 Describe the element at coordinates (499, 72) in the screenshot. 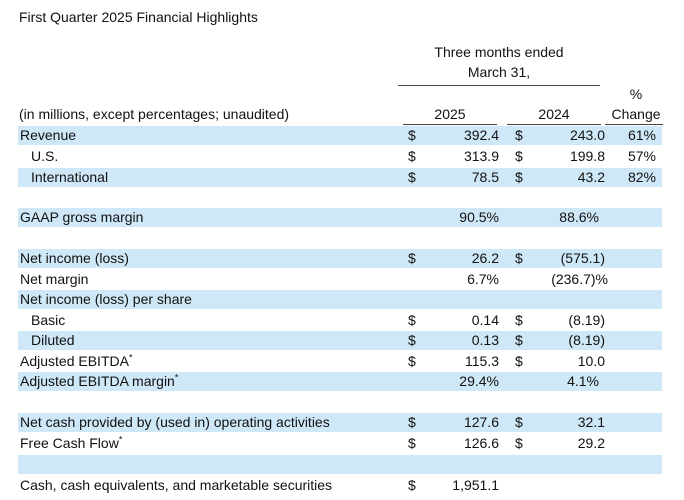

I see `period-header-line2: March 31,` at that location.